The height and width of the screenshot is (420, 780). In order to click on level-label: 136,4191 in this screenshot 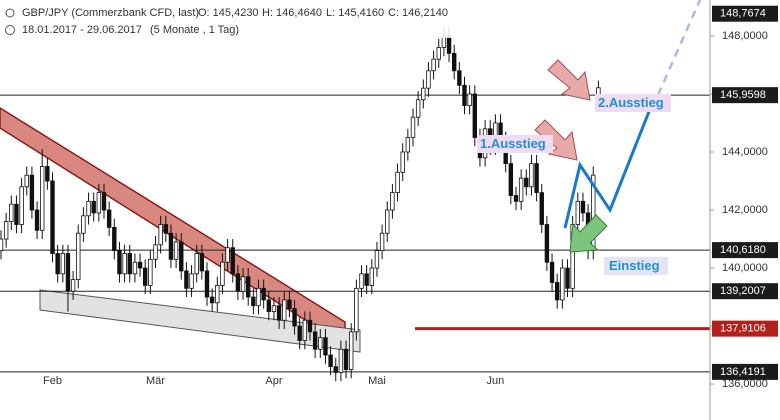, I will do `click(743, 372)`.